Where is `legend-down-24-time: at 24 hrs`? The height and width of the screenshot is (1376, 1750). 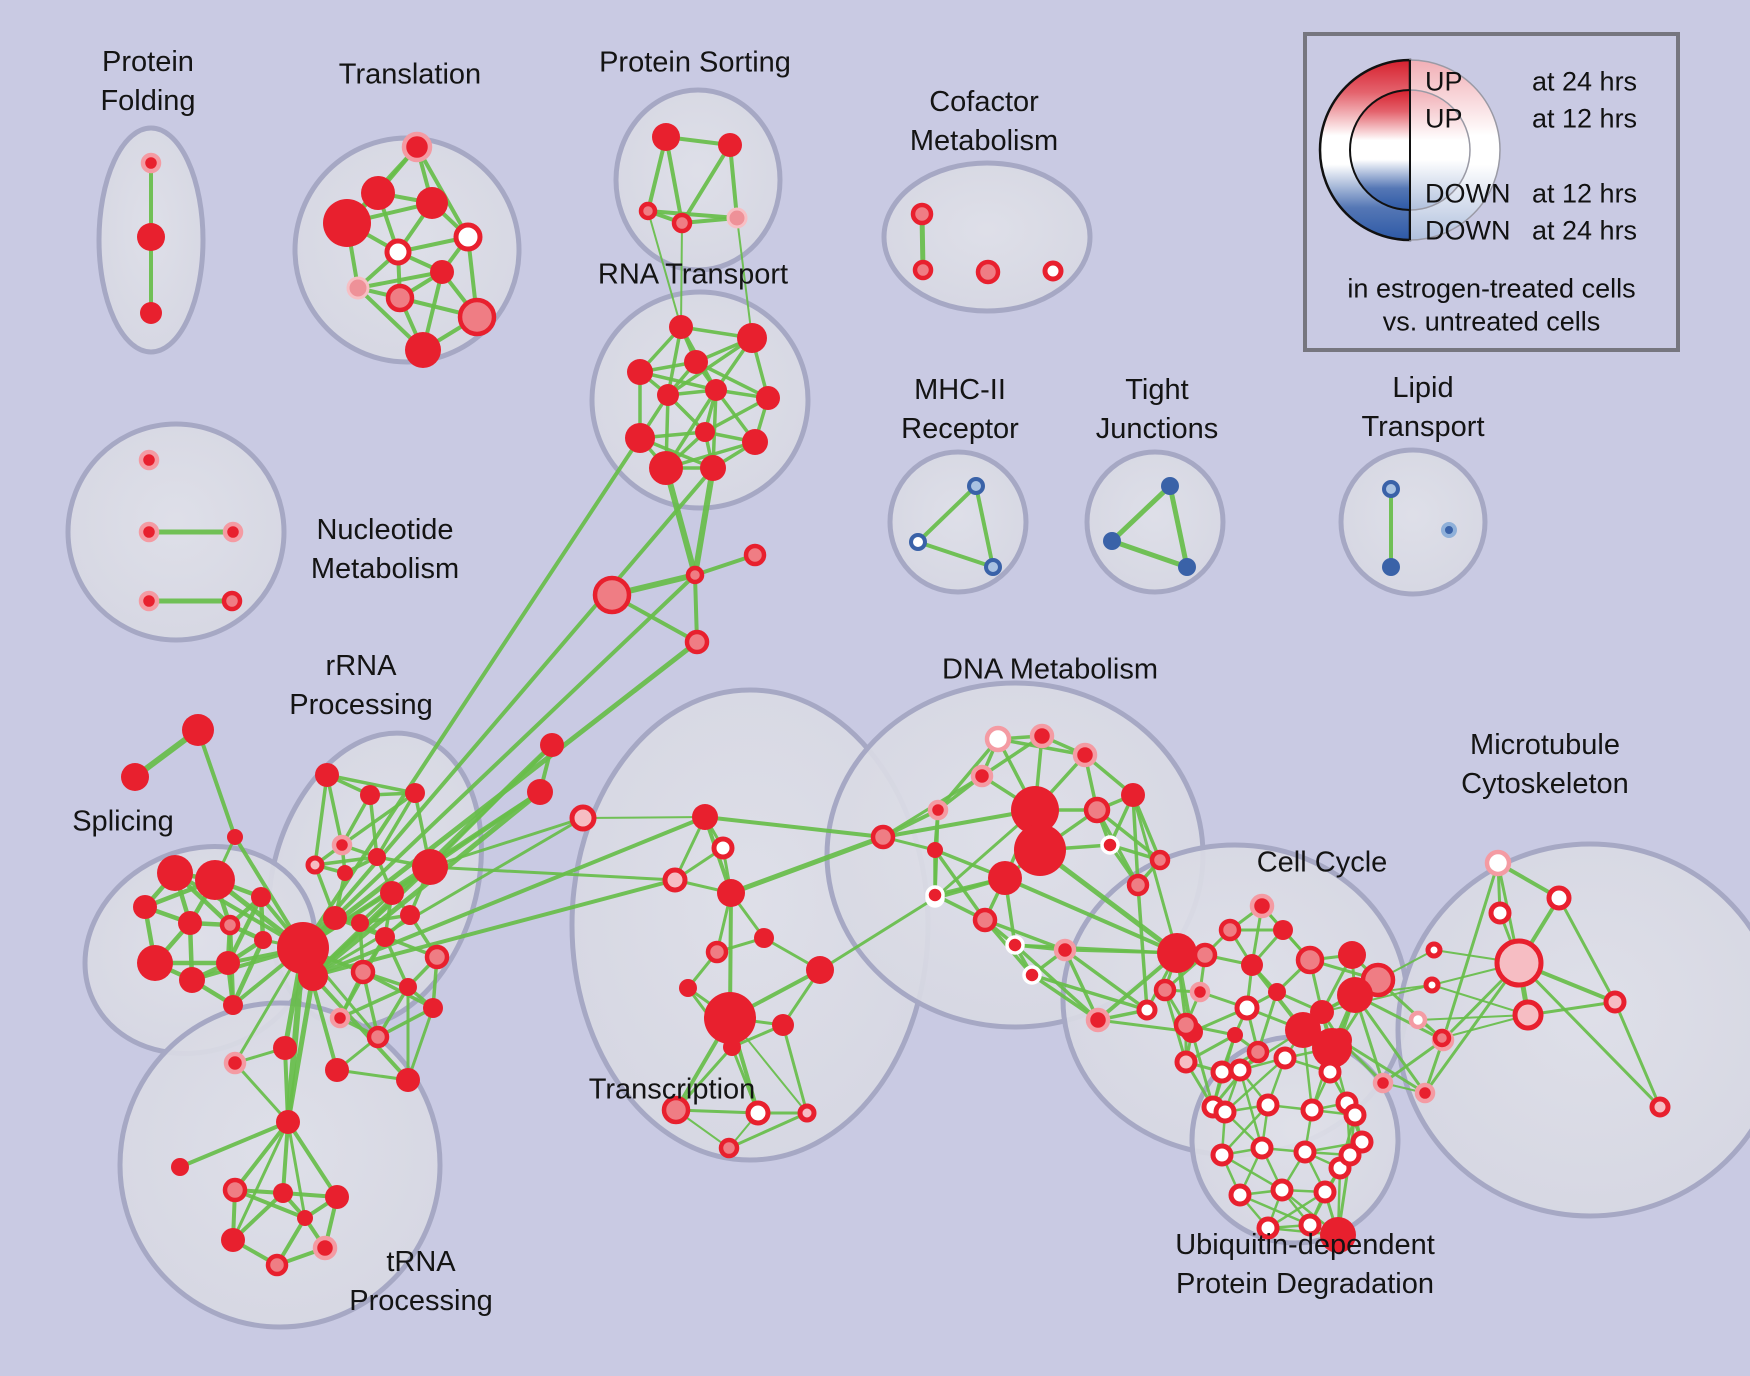
legend-down-24-time: at 24 hrs is located at coordinates (1585, 230).